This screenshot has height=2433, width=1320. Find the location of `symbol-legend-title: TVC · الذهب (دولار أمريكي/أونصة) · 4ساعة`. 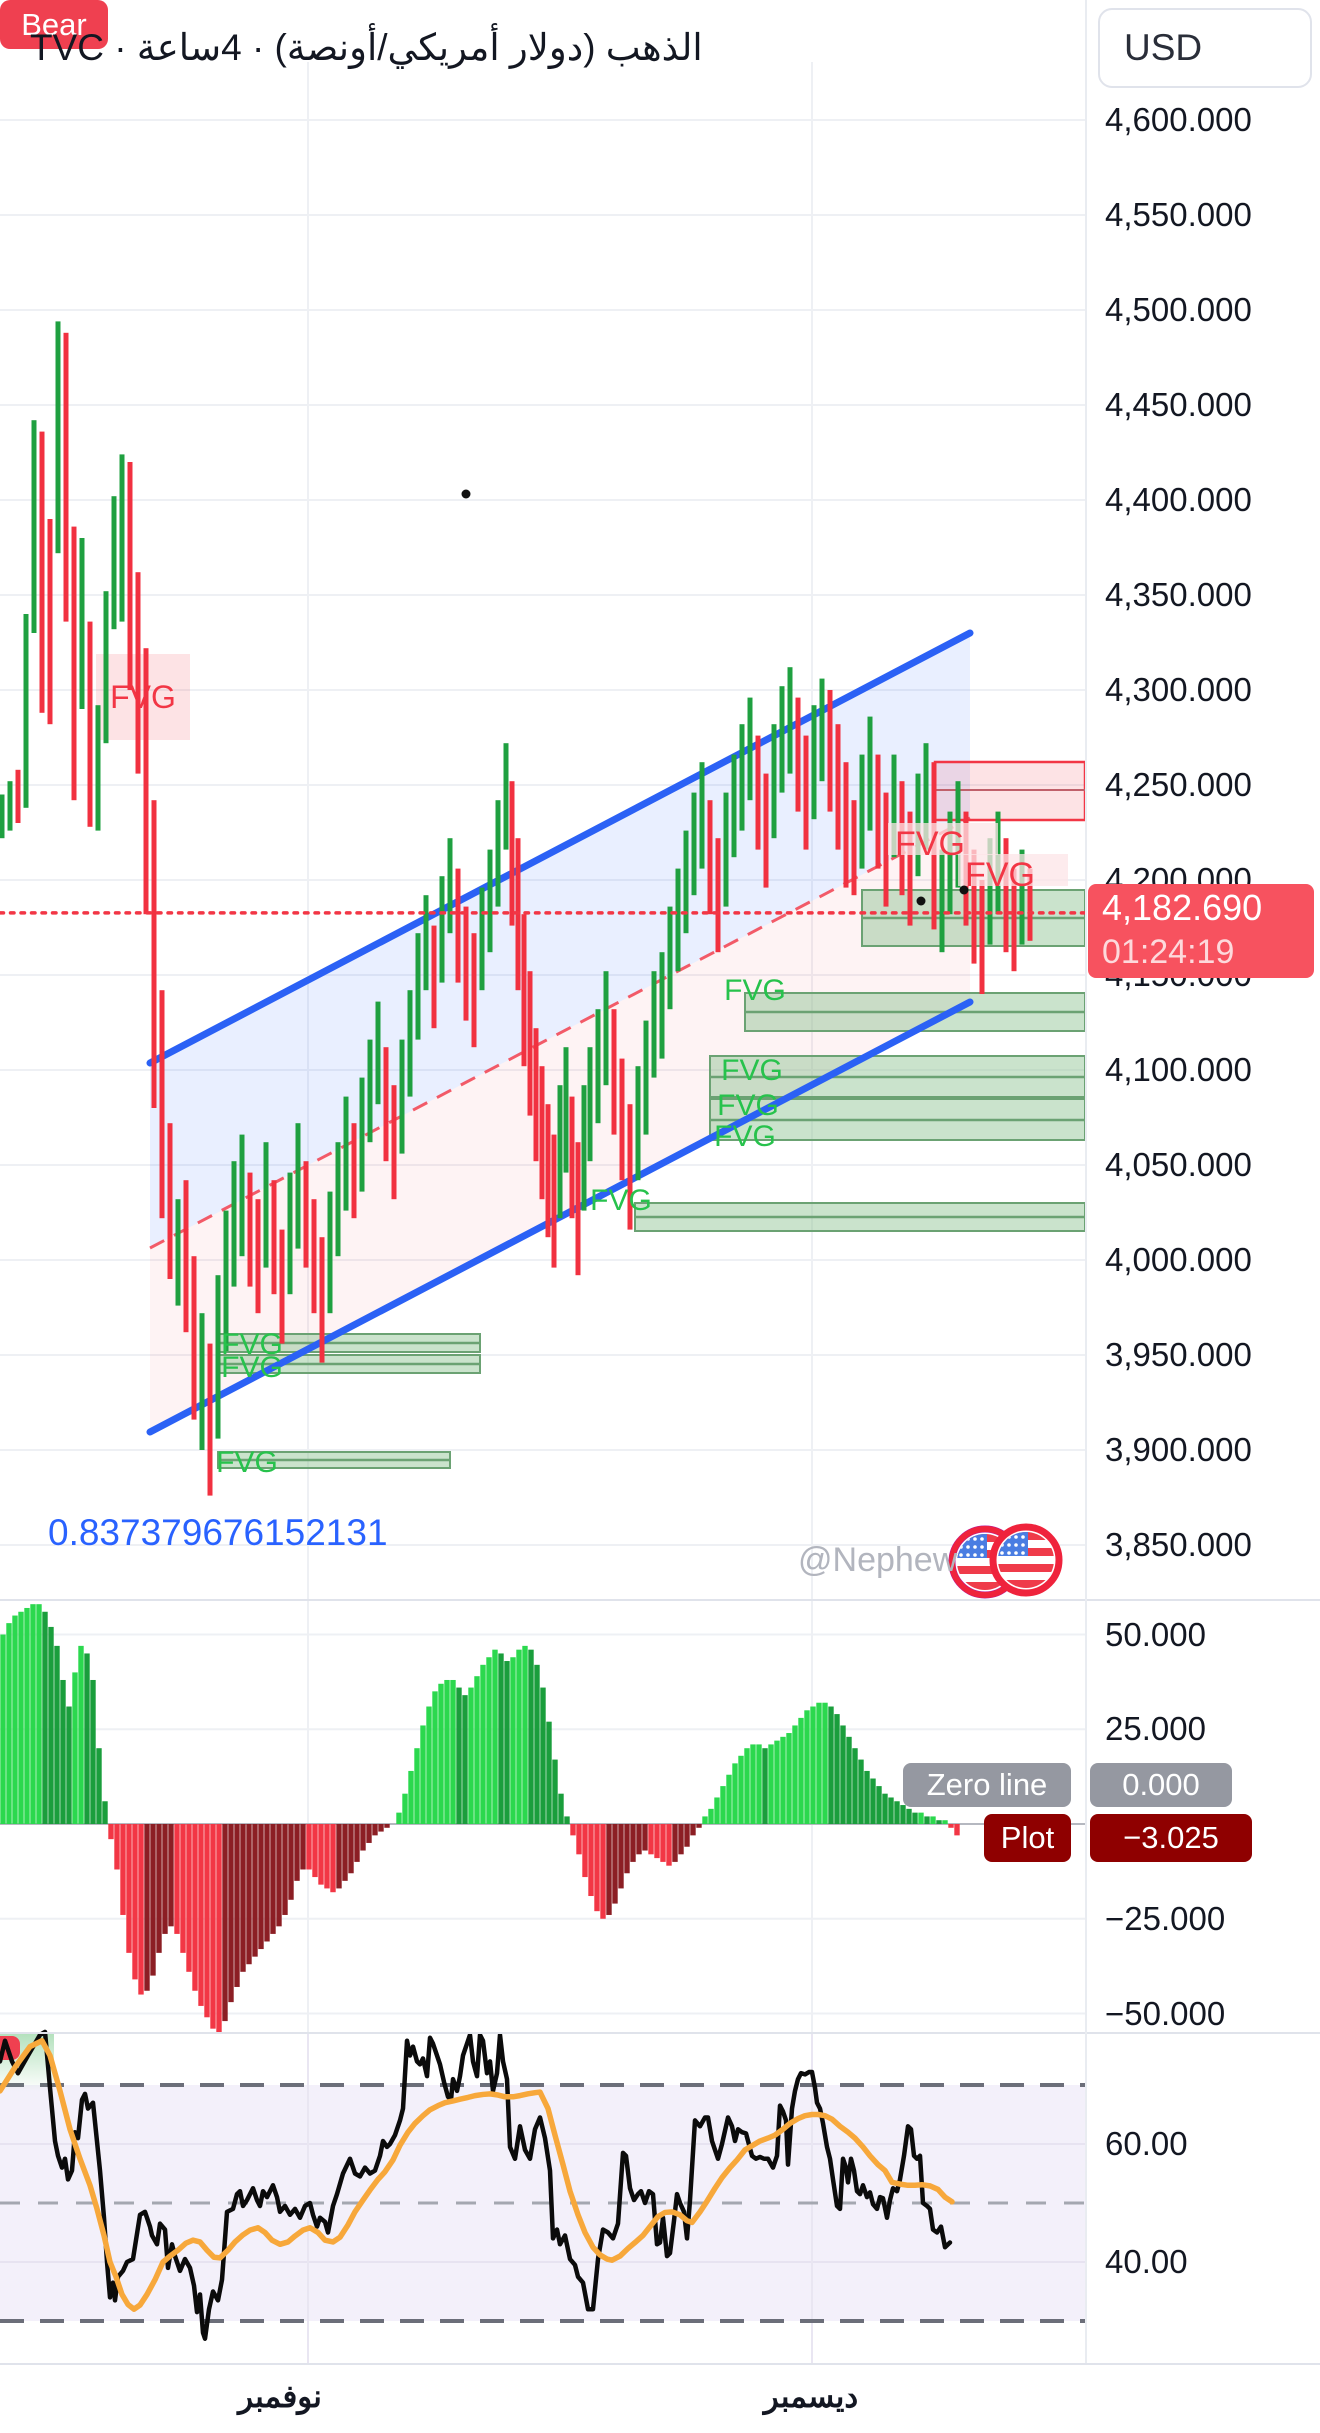

symbol-legend-title: TVC · الذهب (دولار أمريكي/أونصة) · 4ساعة is located at coordinates (366, 47).